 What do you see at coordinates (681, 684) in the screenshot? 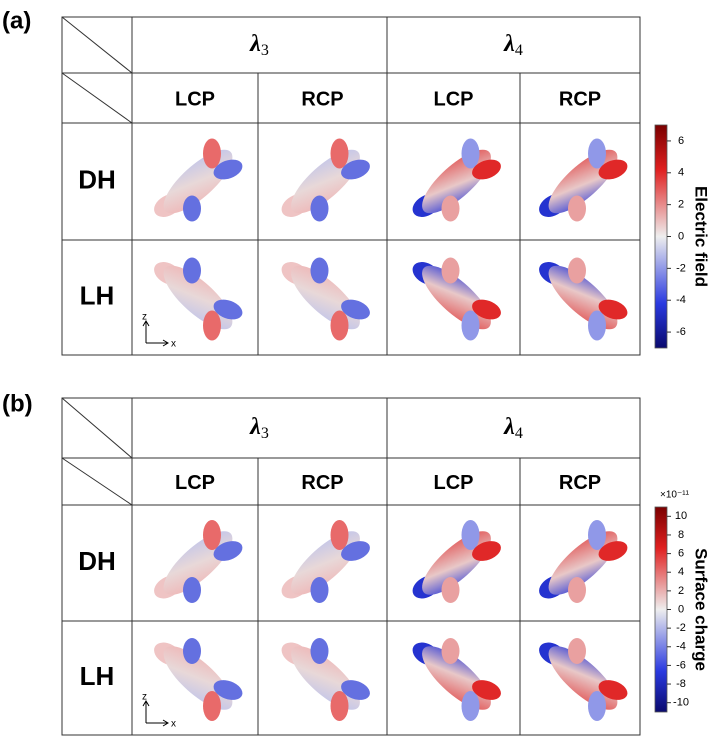
I see `colorbar-tick-label: -8` at bounding box center [681, 684].